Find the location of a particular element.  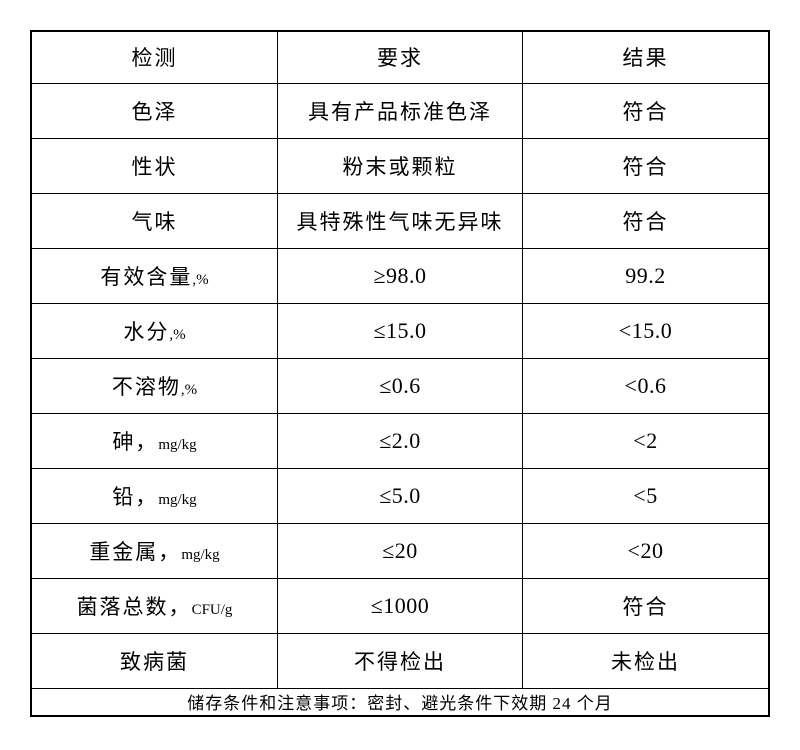

table-row-odor: 气味 具特殊性气味无异味 符合 is located at coordinates (400, 220).